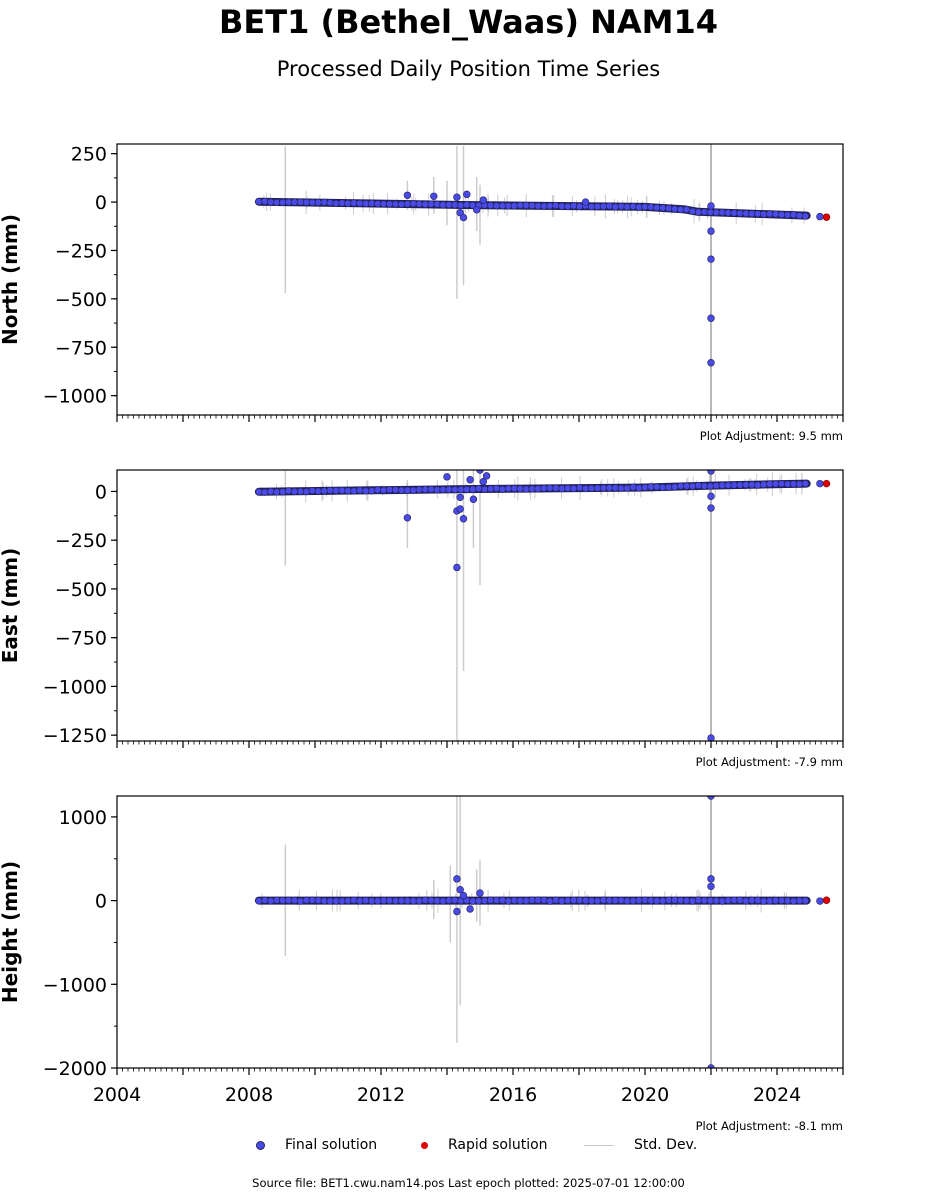 This screenshot has height=1200, width=937. What do you see at coordinates (117, 1095) in the screenshot?
I see `x-tick-label: 2004` at bounding box center [117, 1095].